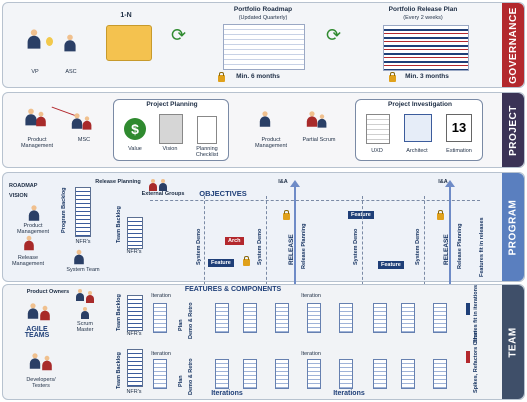 The image size is (527, 402). What do you see at coordinates (48, 292) in the screenshot?
I see `product-owners-label: Product Owners` at bounding box center [48, 292].